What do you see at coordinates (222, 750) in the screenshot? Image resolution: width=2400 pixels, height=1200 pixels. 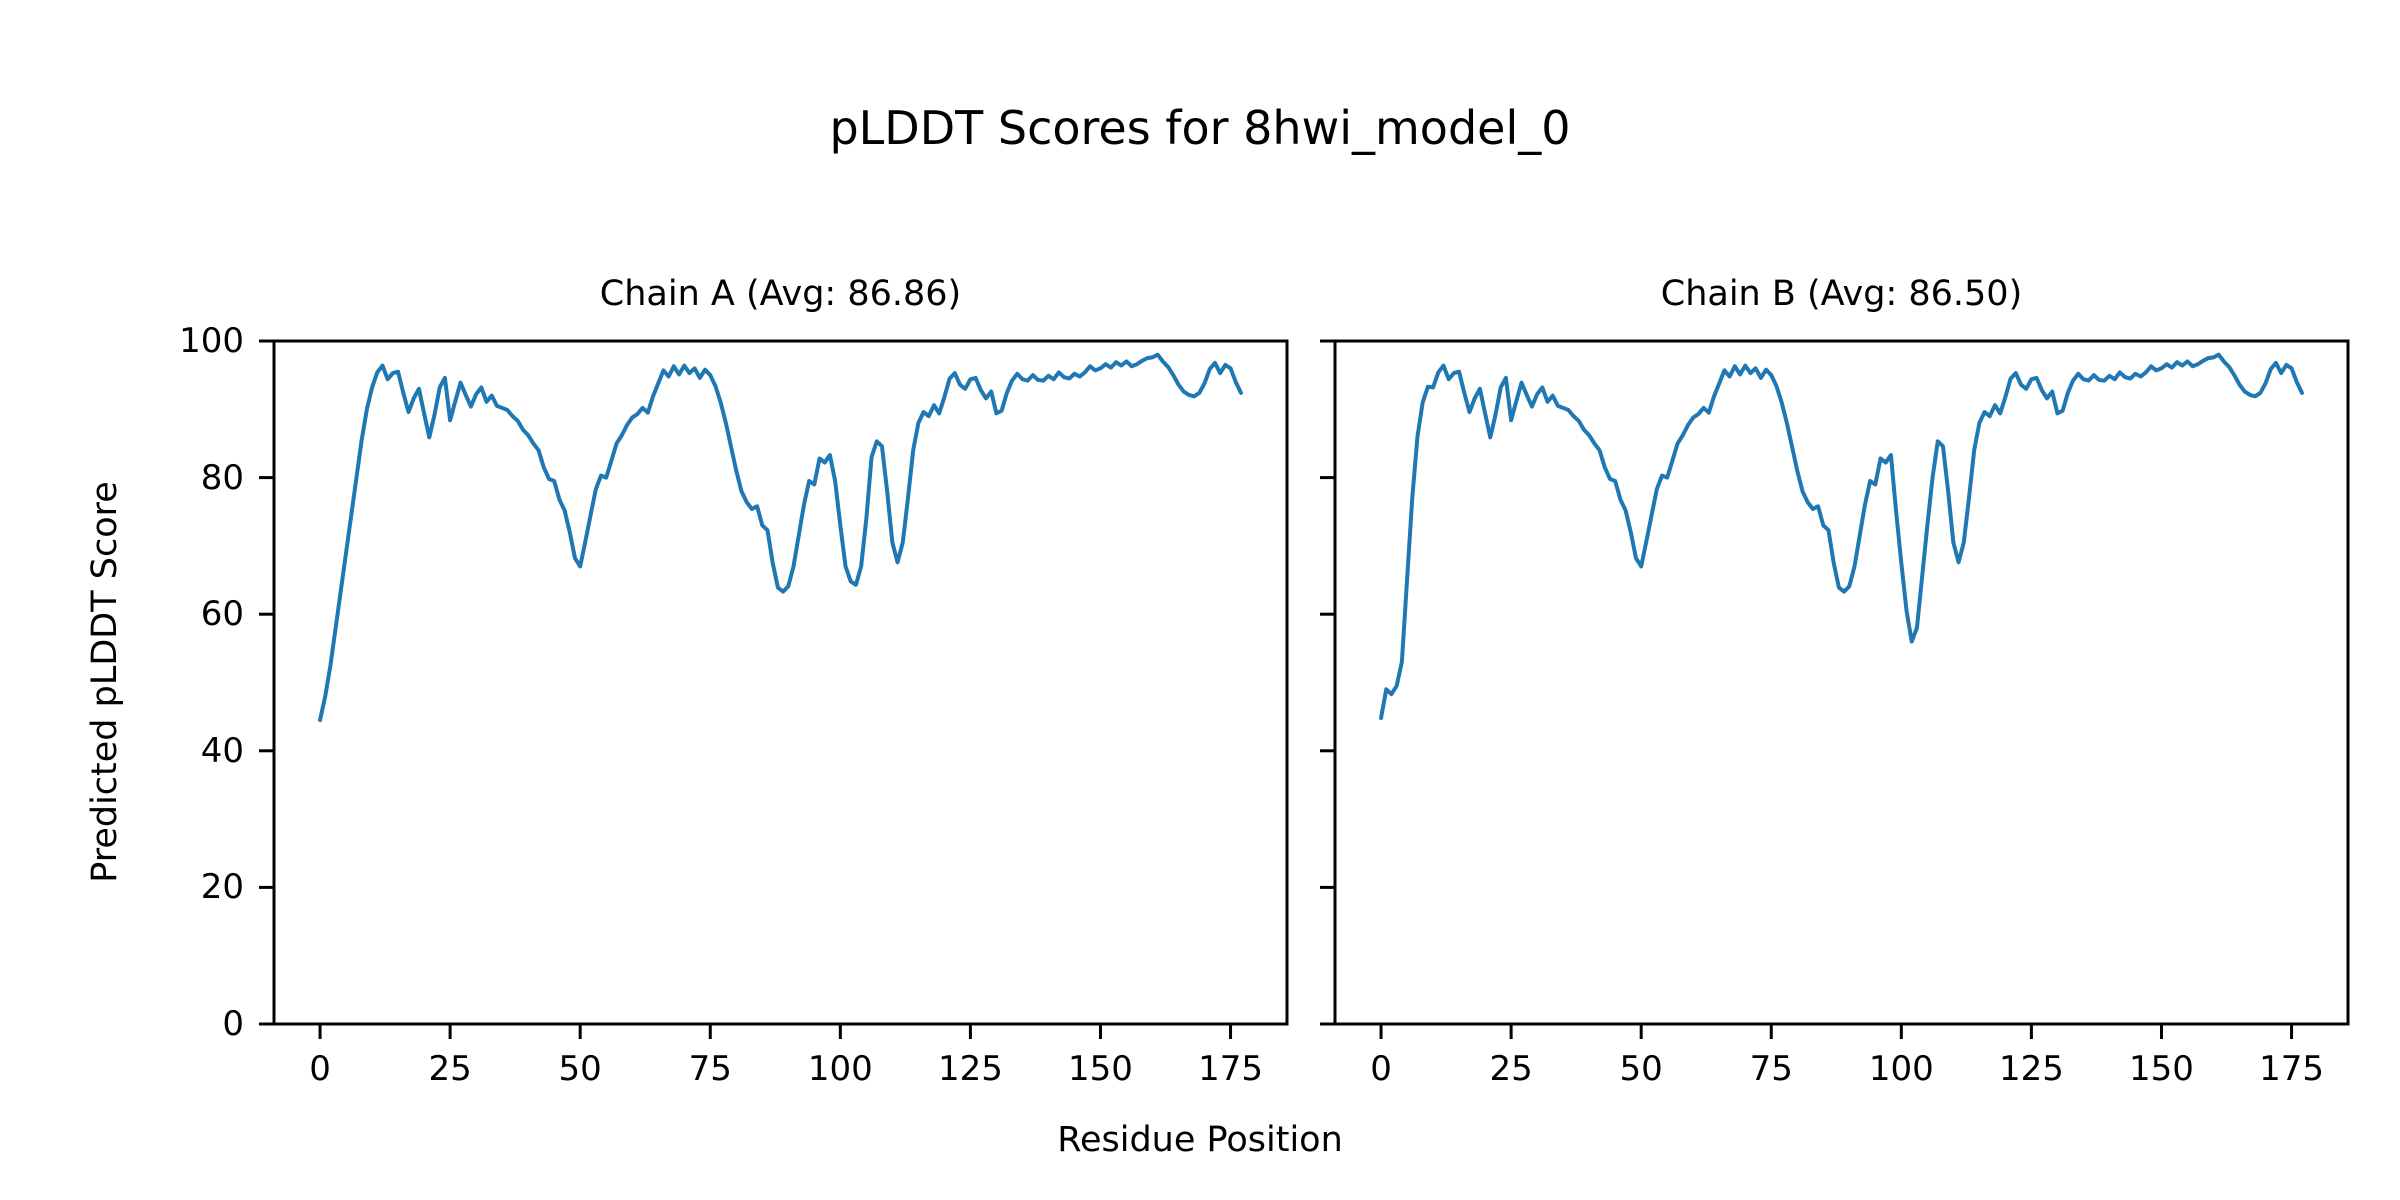 I see `y-tick-label: 40` at bounding box center [222, 750].